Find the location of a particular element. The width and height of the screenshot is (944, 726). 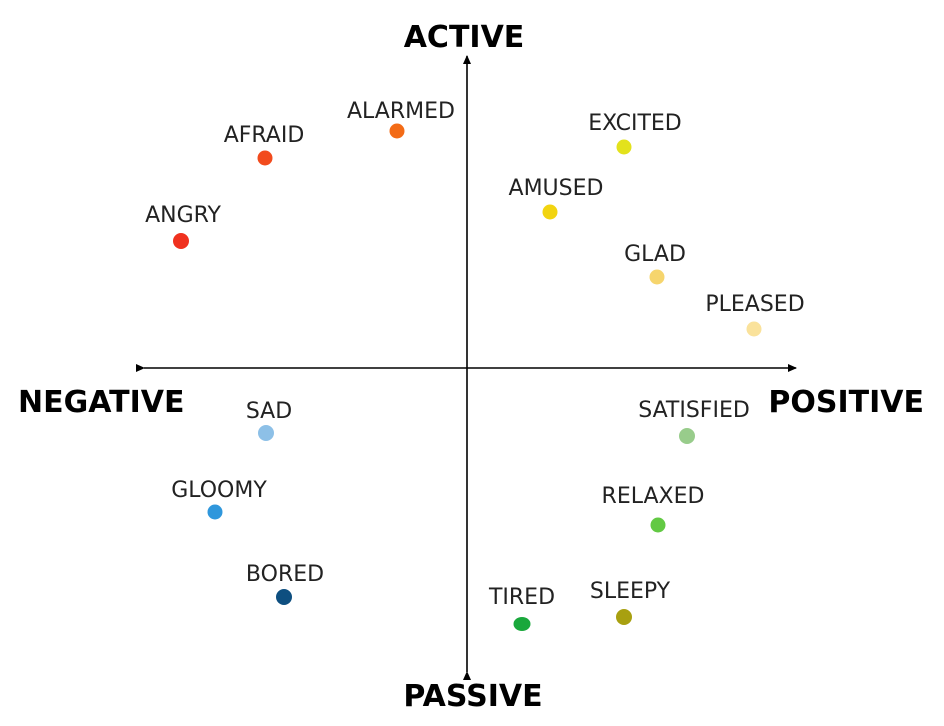

emotion-glad: GLAD is located at coordinates (655, 263).